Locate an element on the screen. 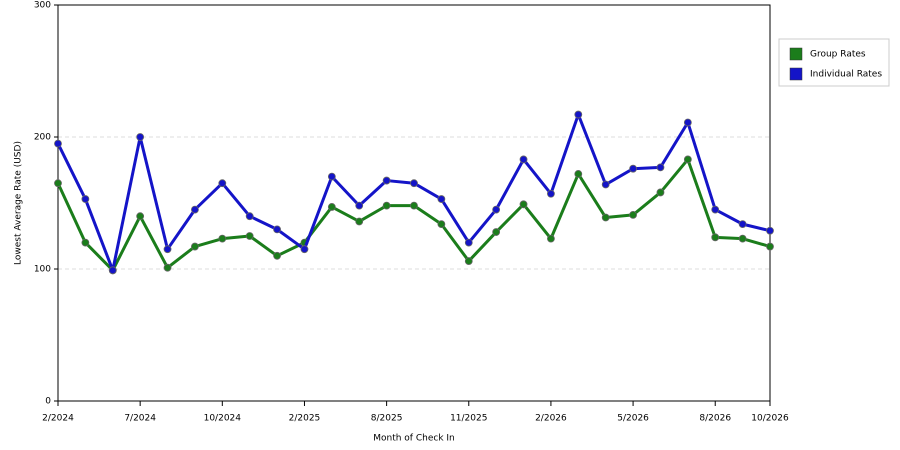 Image resolution: width=900 pixels, height=450 pixels. x-axis-title: Month of Check In is located at coordinates (414, 439).